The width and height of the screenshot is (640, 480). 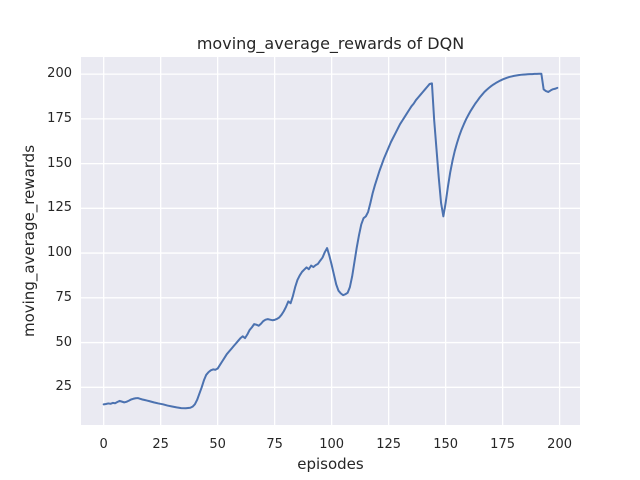 I want to click on y-tick-label: 200, so click(x=59, y=74).